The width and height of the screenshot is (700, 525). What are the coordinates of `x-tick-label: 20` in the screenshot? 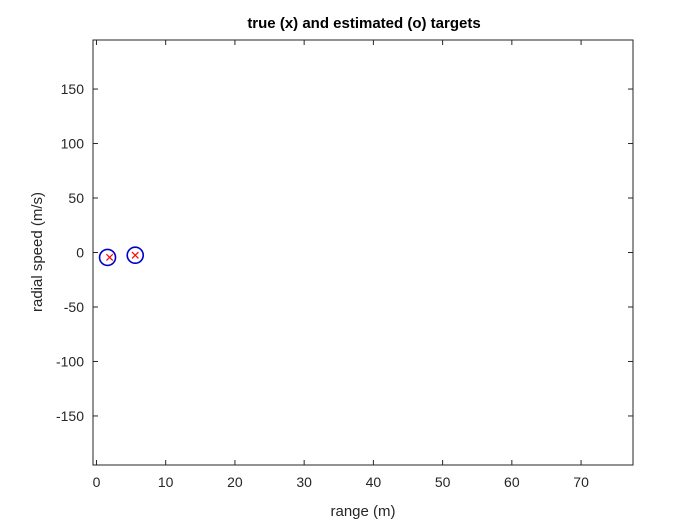 It's located at (235, 482).